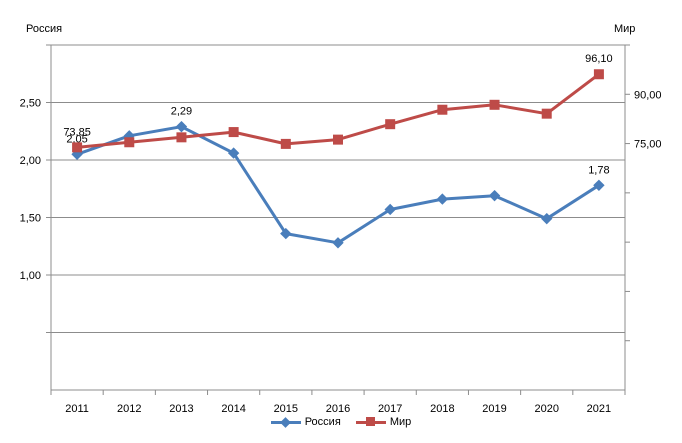  I want to click on data-label: 73,85, so click(77, 132).